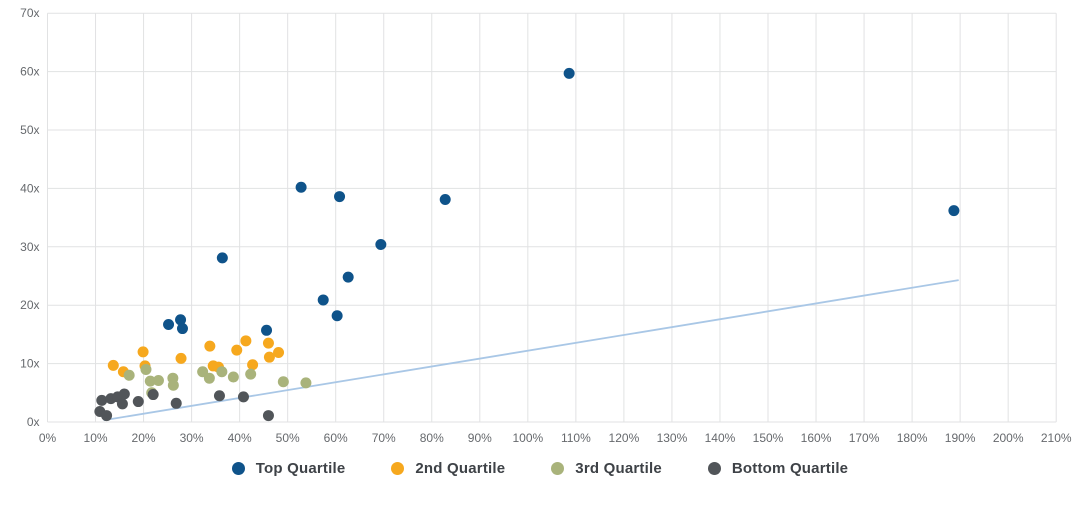 Image resolution: width=1080 pixels, height=505 pixels. I want to click on y-axis-tick-label: 50x, so click(29, 130).